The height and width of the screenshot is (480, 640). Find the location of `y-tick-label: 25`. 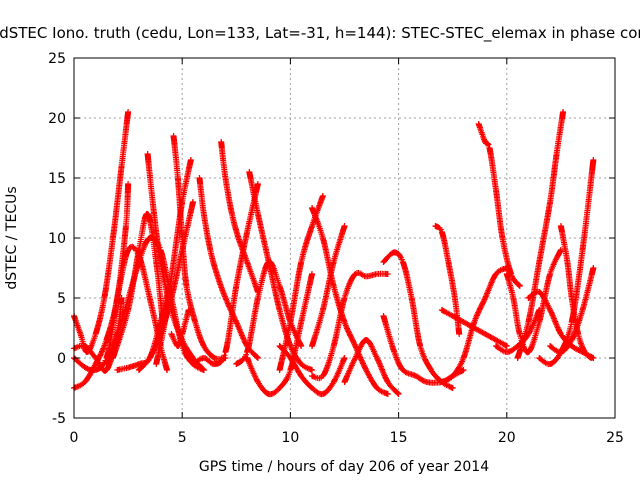

y-tick-label: 25 is located at coordinates (57, 59).